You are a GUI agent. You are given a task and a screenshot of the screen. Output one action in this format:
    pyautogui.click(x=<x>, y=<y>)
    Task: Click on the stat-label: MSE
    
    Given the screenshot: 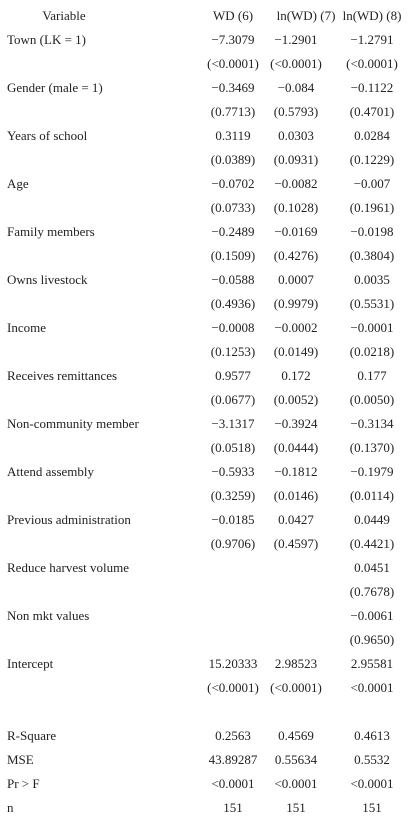 What is the action you would take?
    pyautogui.click(x=20, y=759)
    